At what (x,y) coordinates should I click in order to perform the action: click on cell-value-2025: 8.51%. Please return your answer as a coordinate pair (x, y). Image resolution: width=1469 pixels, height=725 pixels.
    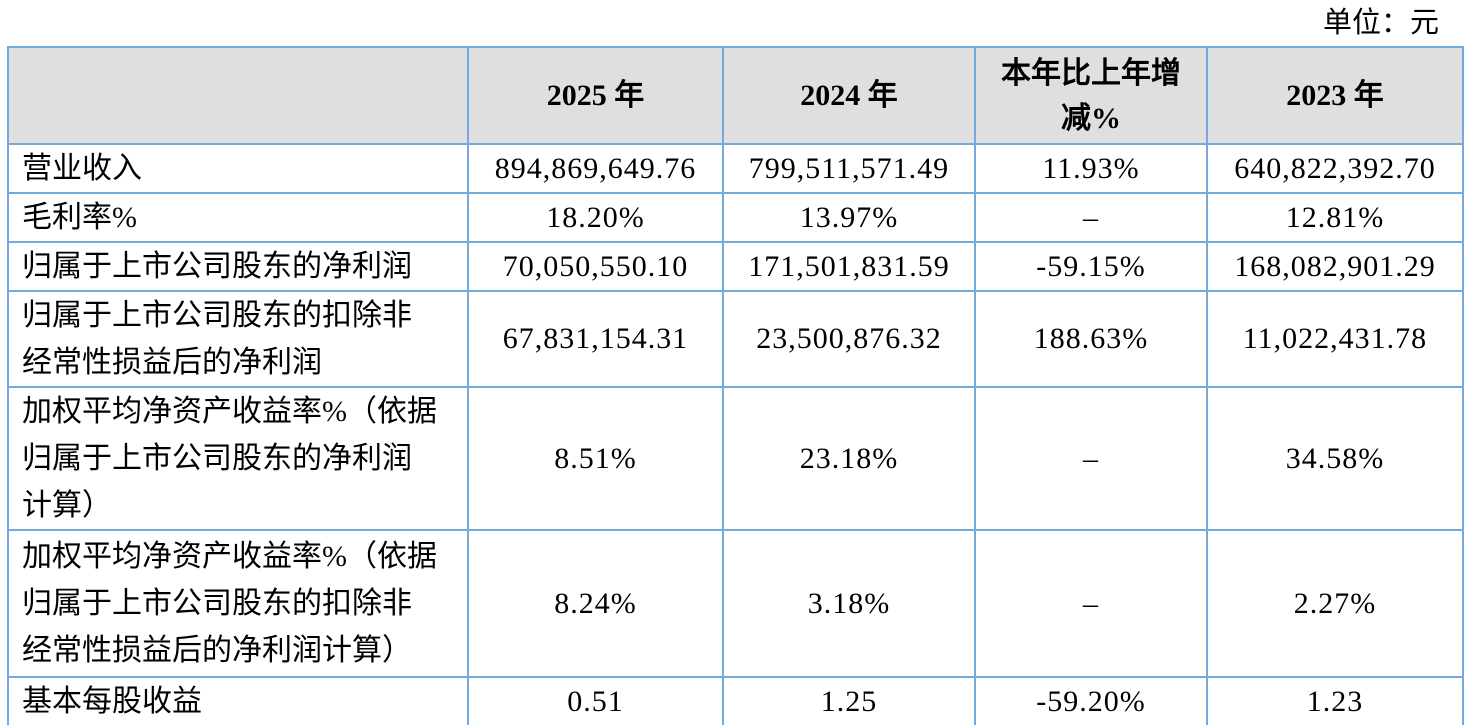
    Looking at the image, I should click on (595, 458).